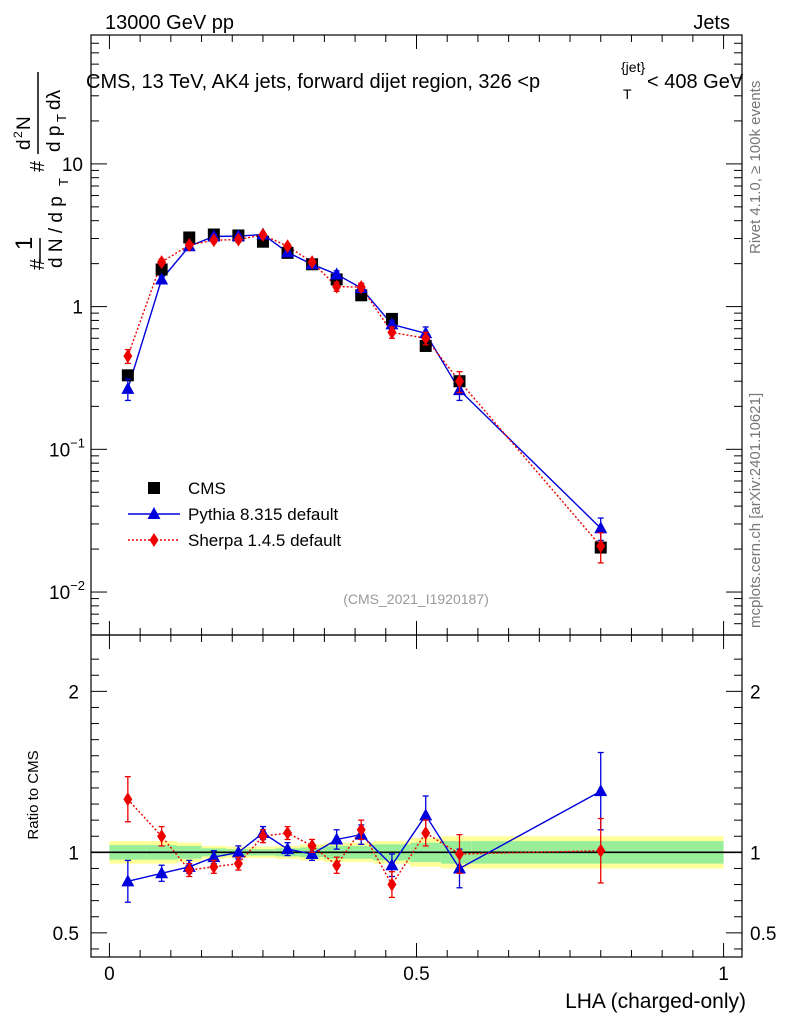  What do you see at coordinates (655, 1001) in the screenshot?
I see `x-axis-label: LHA (charged-only)` at bounding box center [655, 1001].